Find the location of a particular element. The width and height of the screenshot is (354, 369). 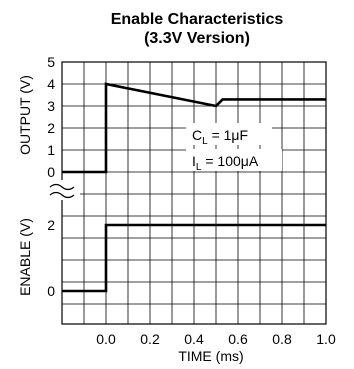

x-tick-label-3: 0.6 is located at coordinates (238, 339).